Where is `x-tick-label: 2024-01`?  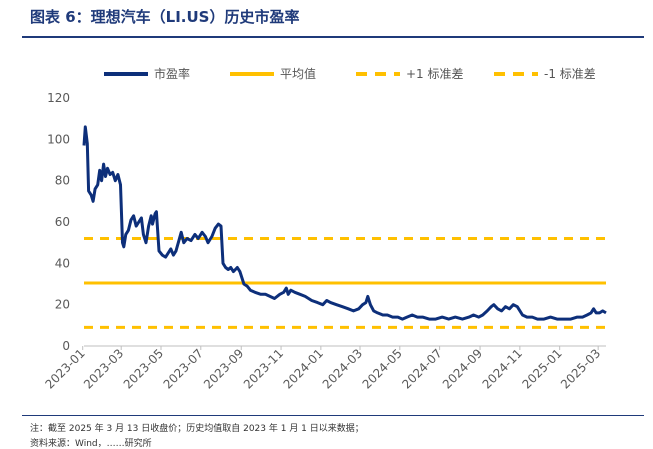 x-tick-label: 2024-01 is located at coordinates (303, 368).